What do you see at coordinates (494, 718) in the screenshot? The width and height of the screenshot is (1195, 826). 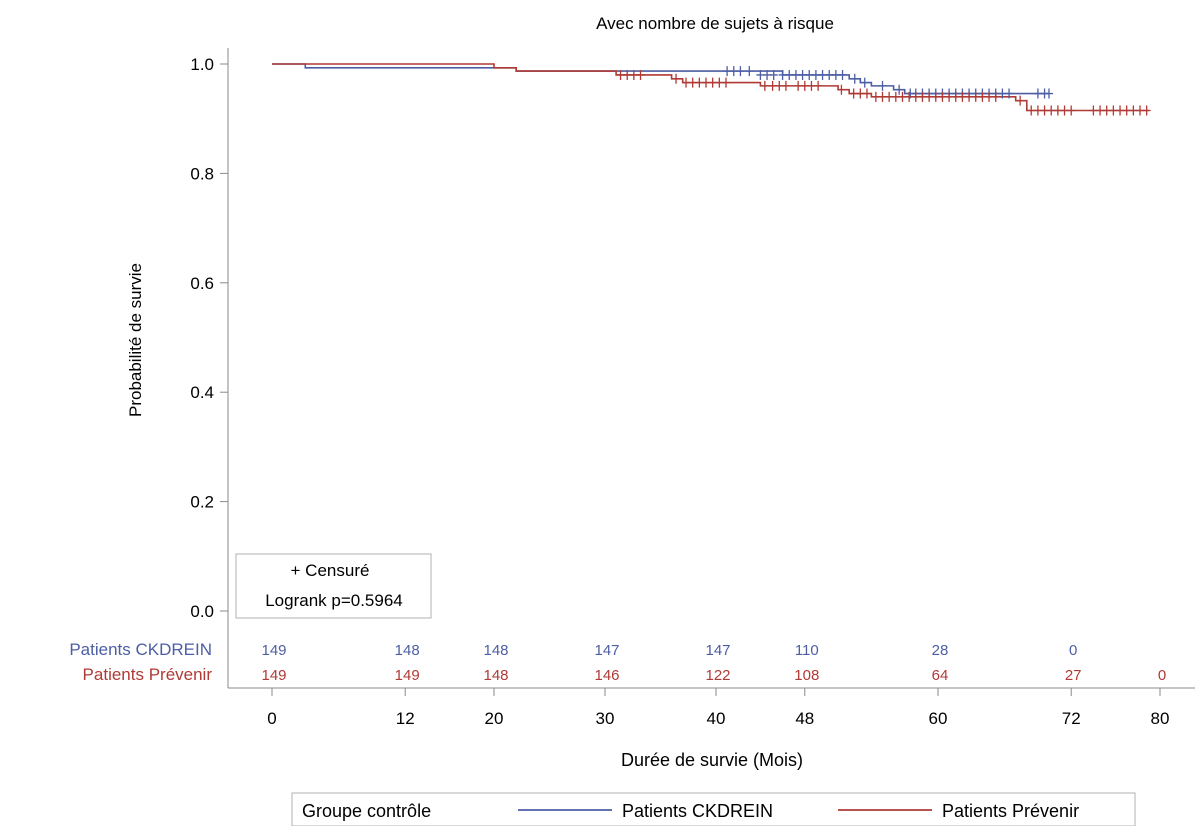 I see `x-tick-label: 20` at bounding box center [494, 718].